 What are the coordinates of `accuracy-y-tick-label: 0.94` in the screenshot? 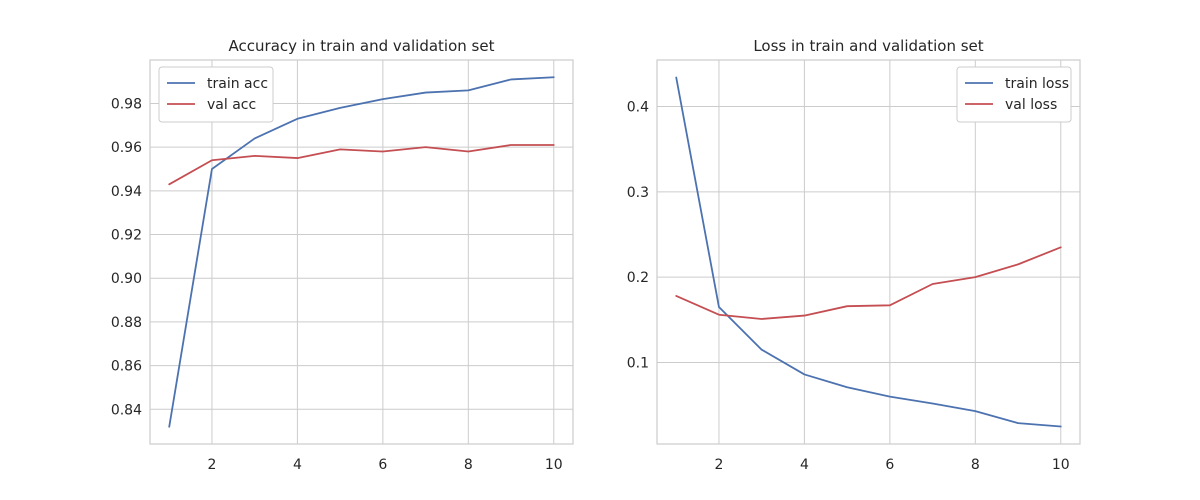 It's located at (126, 192).